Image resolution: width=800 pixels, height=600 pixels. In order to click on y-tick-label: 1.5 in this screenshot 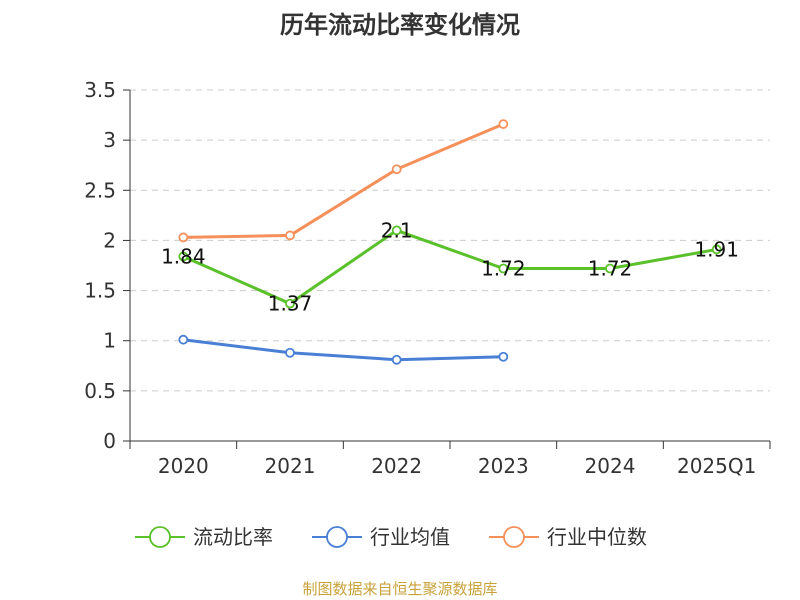, I will do `click(100, 291)`.